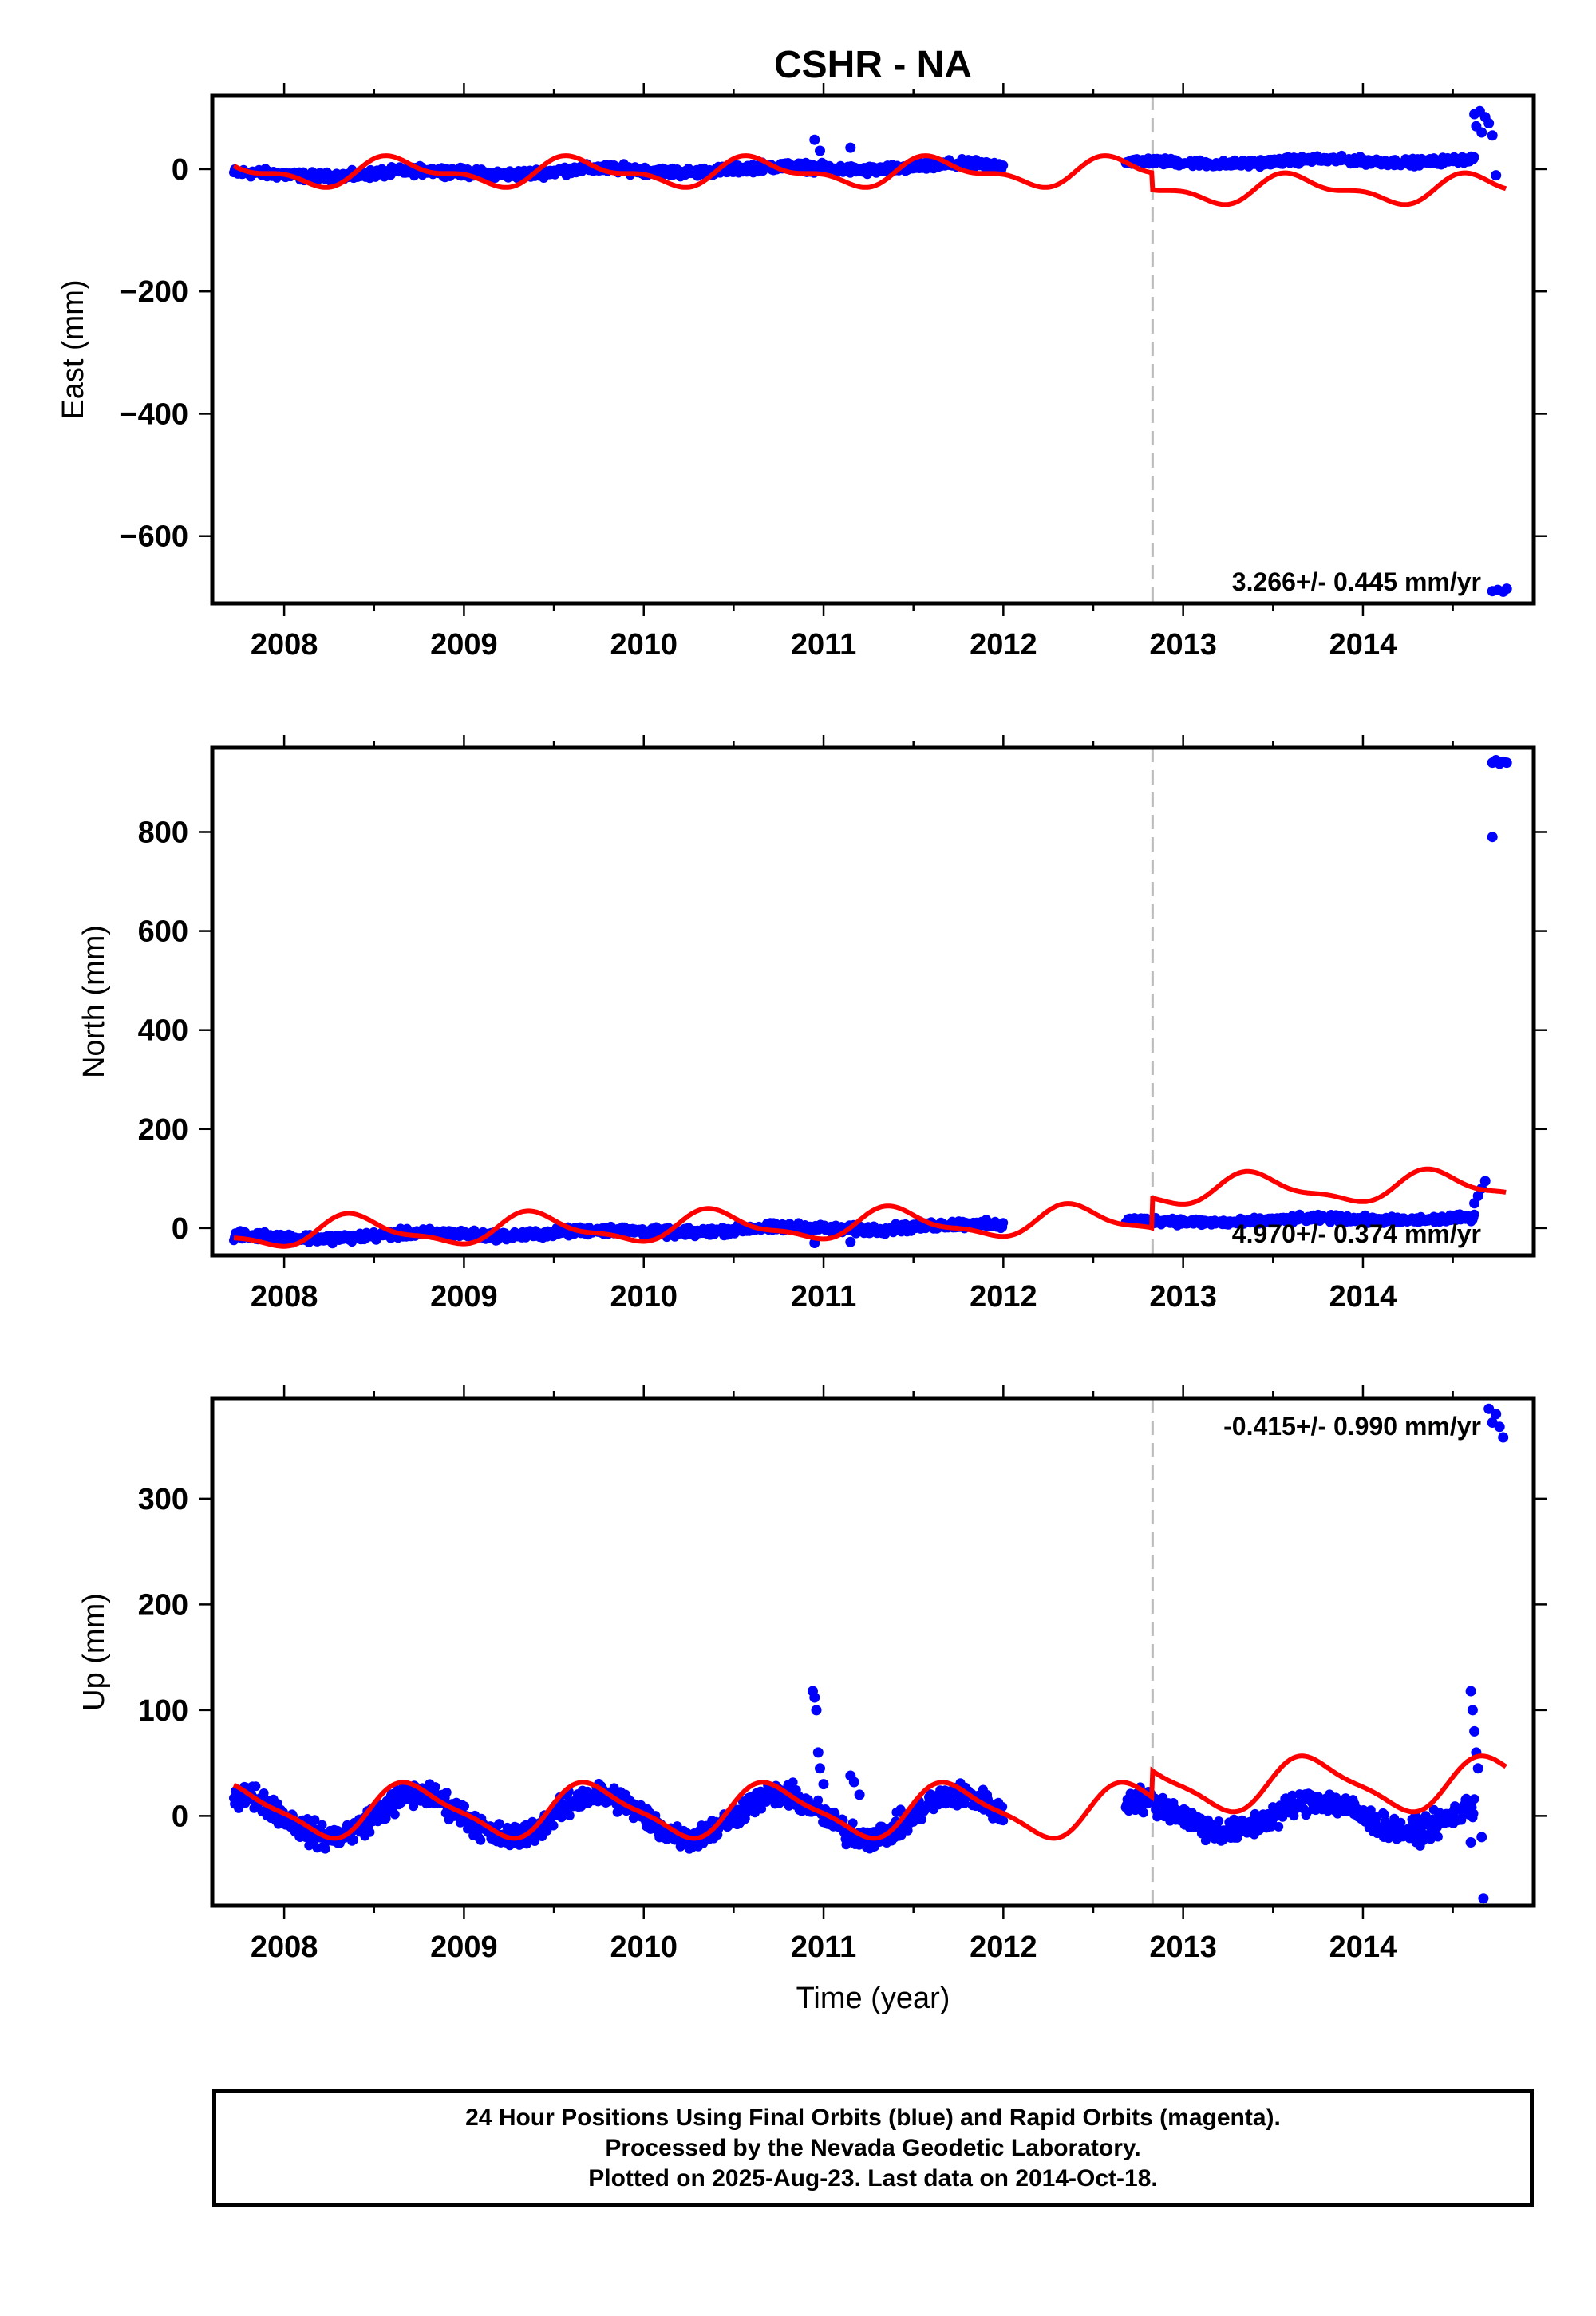 The image size is (1596, 2316). I want to click on velocity-label: 3.266+/- 0.445 mm/yr, so click(1356, 581).